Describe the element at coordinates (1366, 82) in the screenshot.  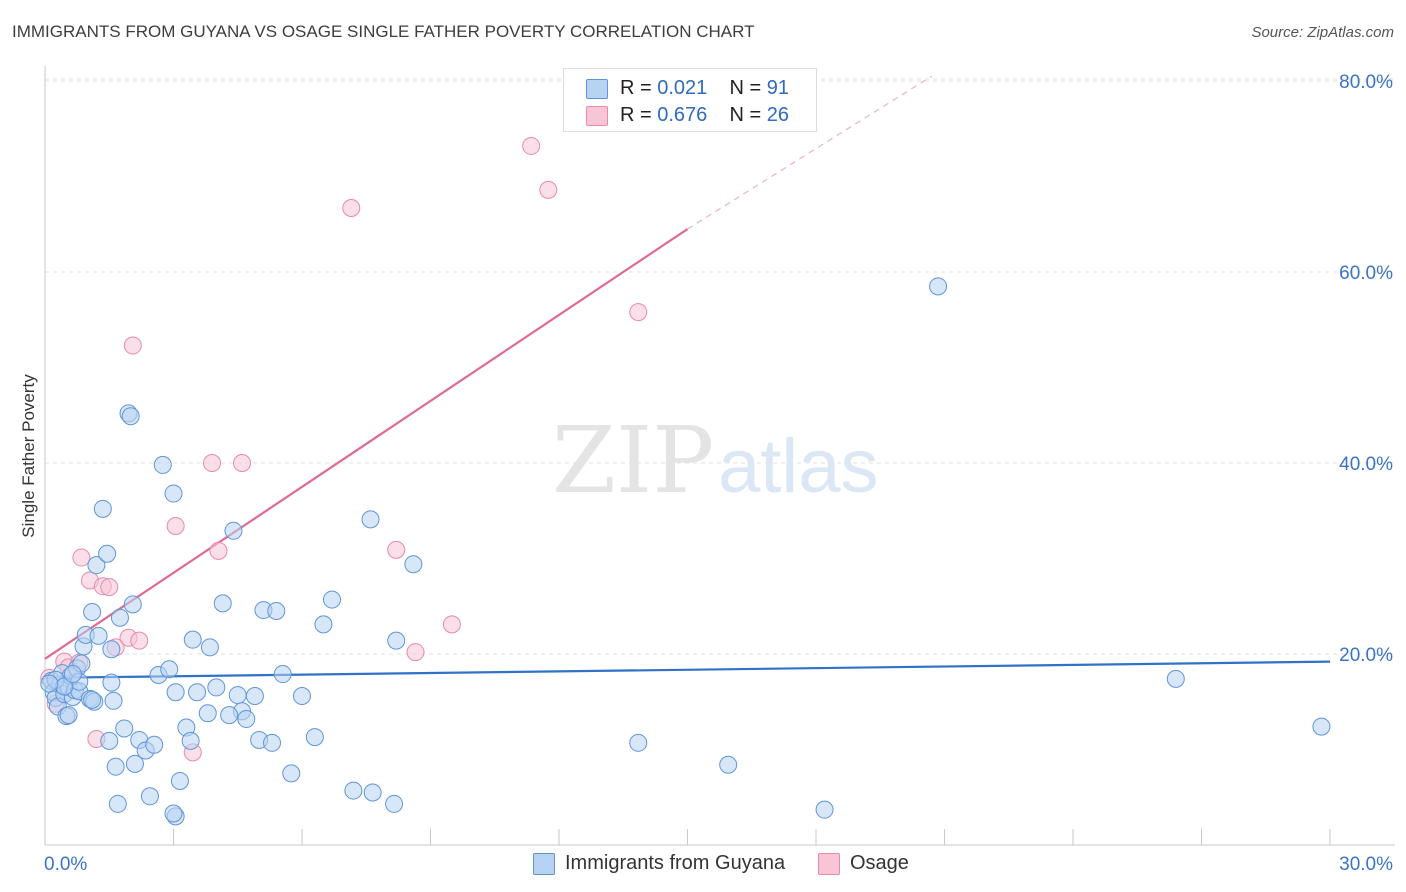
I see `y-tick-label: 80.0%` at that location.